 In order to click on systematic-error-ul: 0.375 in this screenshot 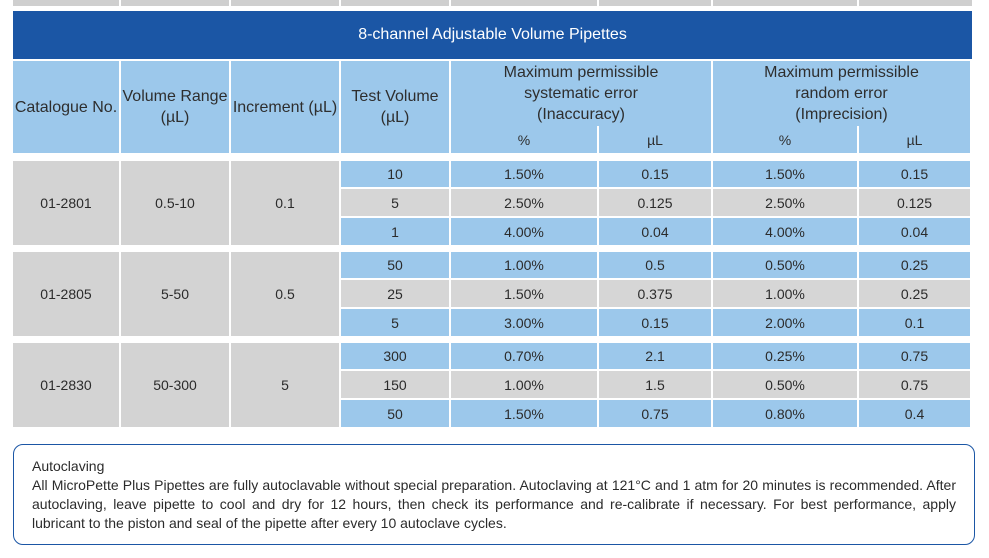, I will do `click(655, 293)`.